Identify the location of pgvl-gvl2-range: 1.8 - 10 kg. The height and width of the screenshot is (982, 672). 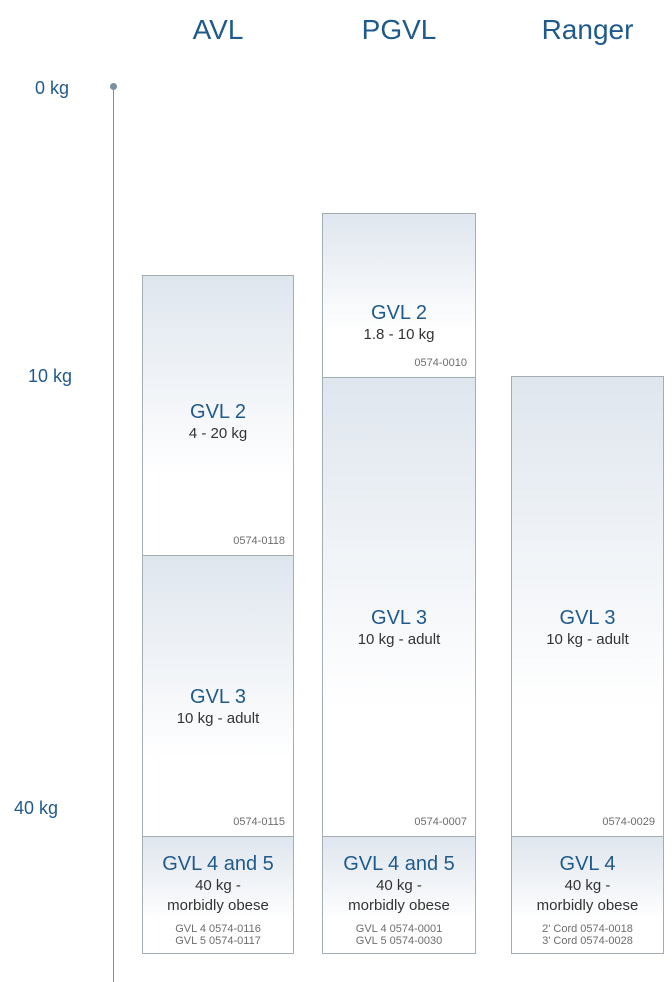
(399, 334).